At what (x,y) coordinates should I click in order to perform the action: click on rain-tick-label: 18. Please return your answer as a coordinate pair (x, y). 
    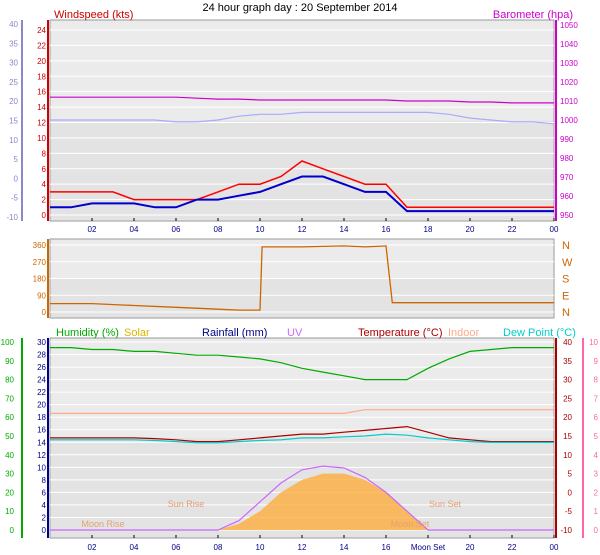
    Looking at the image, I should click on (41, 417).